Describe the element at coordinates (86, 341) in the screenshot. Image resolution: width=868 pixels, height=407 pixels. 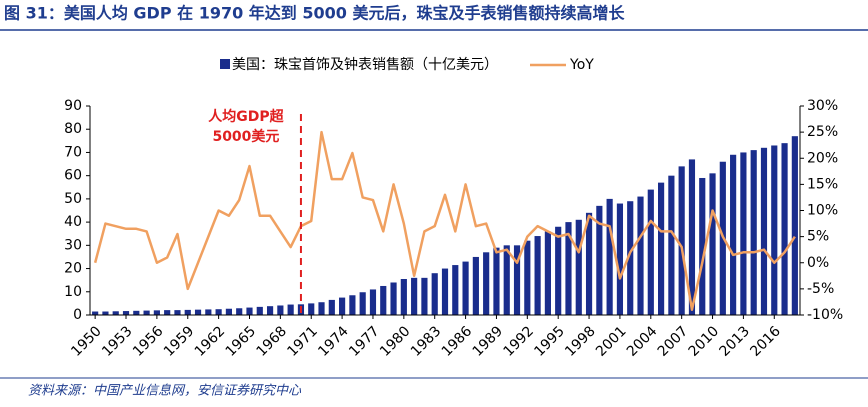
I see `x-tick-label: 1950` at that location.